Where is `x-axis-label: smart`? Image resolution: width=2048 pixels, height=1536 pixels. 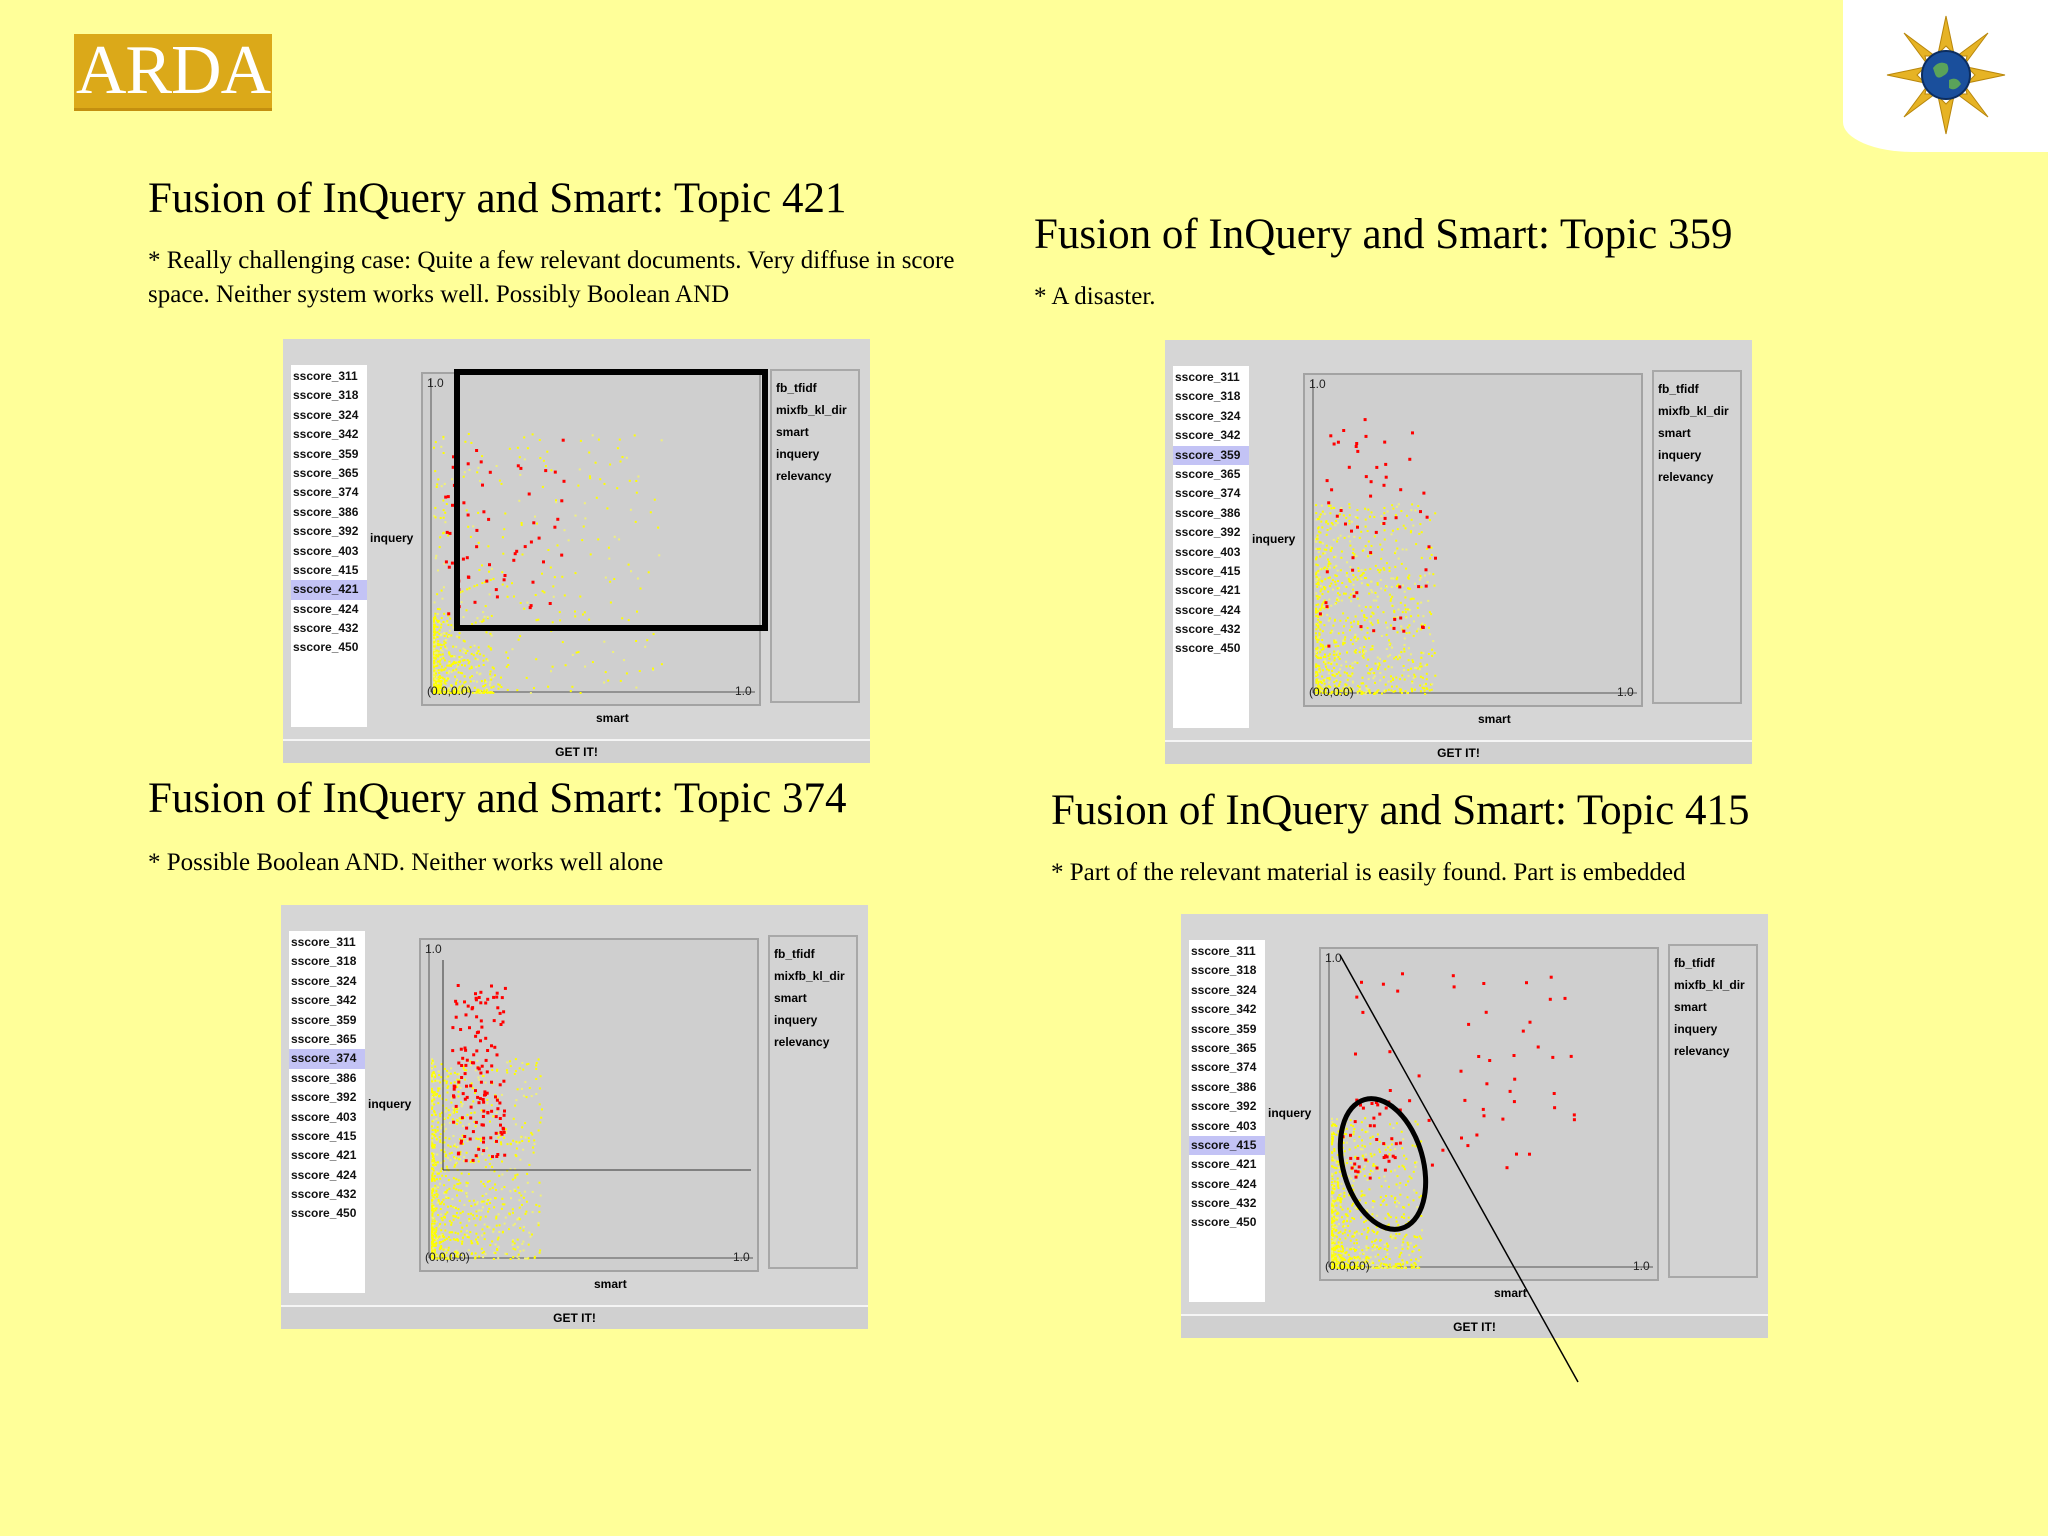 x-axis-label: smart is located at coordinates (612, 718).